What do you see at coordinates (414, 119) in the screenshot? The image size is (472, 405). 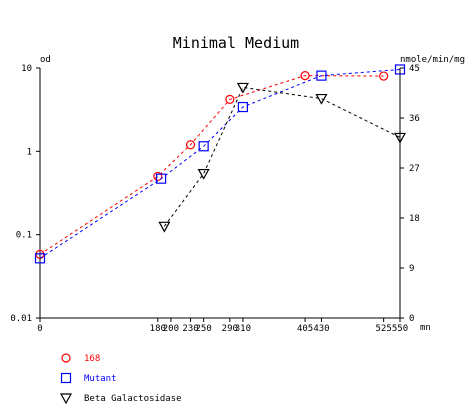 I see `y-right-tick-label: 36` at bounding box center [414, 119].